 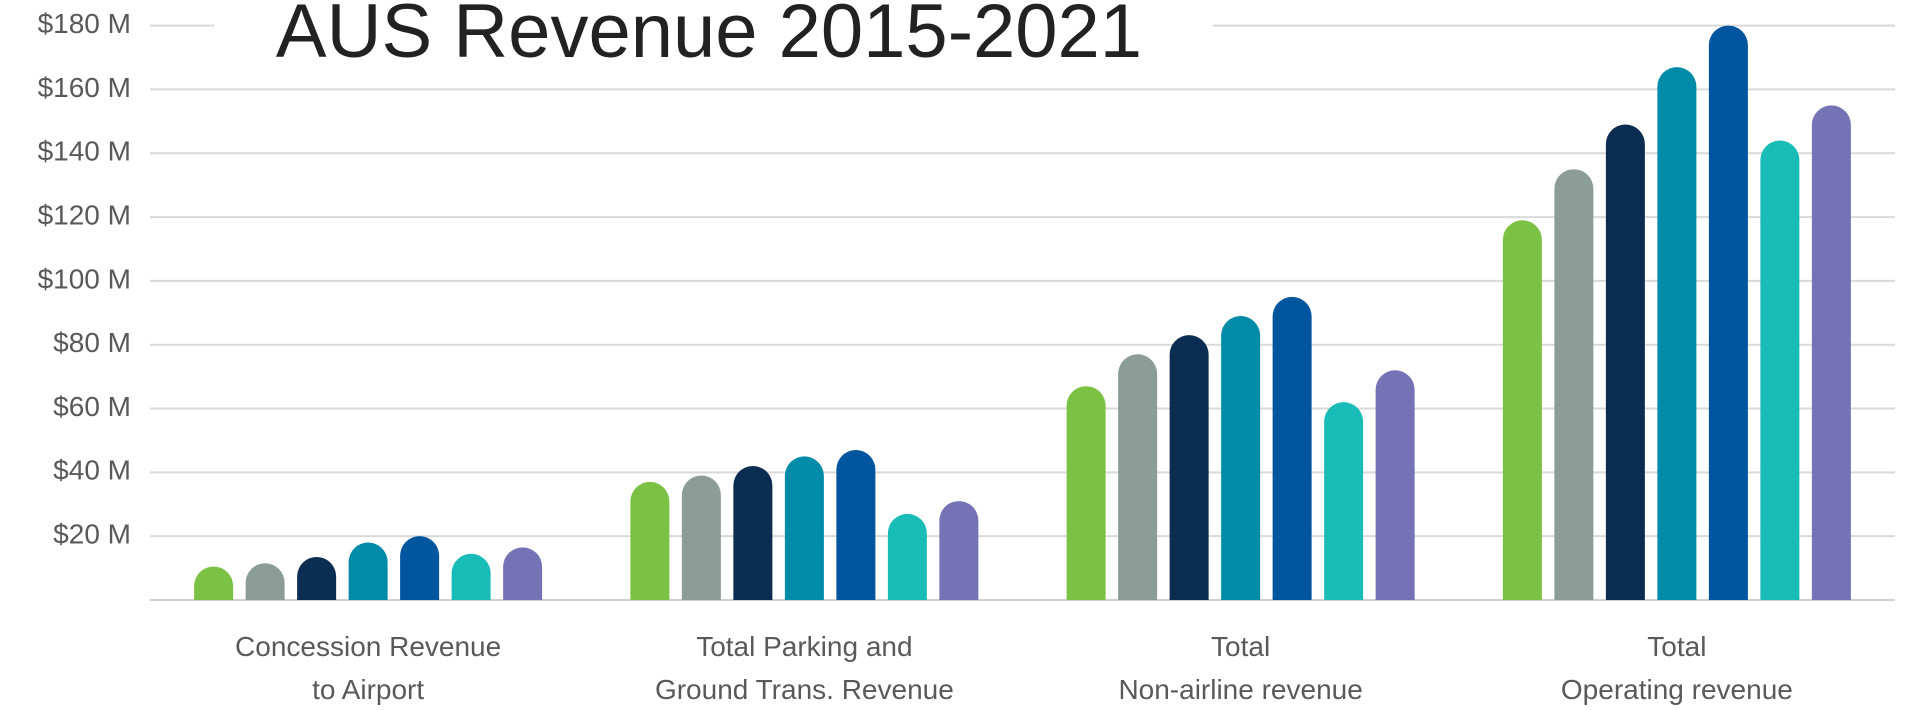 I want to click on chart-title: AUS Revenue 2015-2021, so click(x=709, y=37).